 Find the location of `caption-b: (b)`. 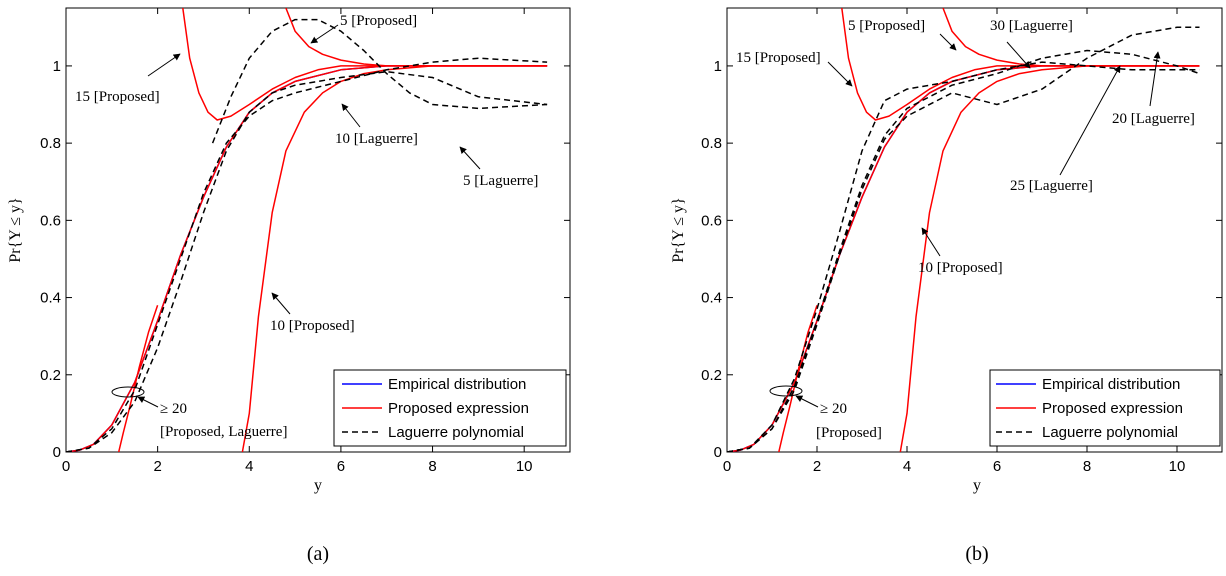

caption-b: (b) is located at coordinates (976, 554).